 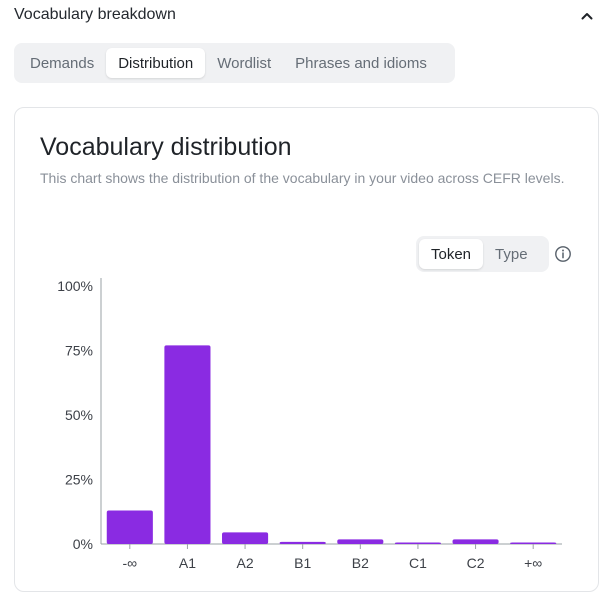 I want to click on x-tick-label: +∞, so click(x=533, y=563).